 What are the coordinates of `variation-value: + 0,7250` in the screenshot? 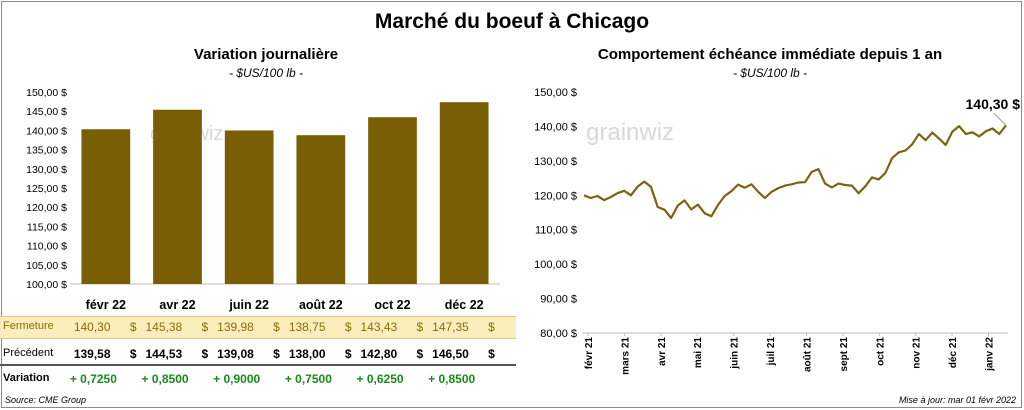 It's located at (93, 379).